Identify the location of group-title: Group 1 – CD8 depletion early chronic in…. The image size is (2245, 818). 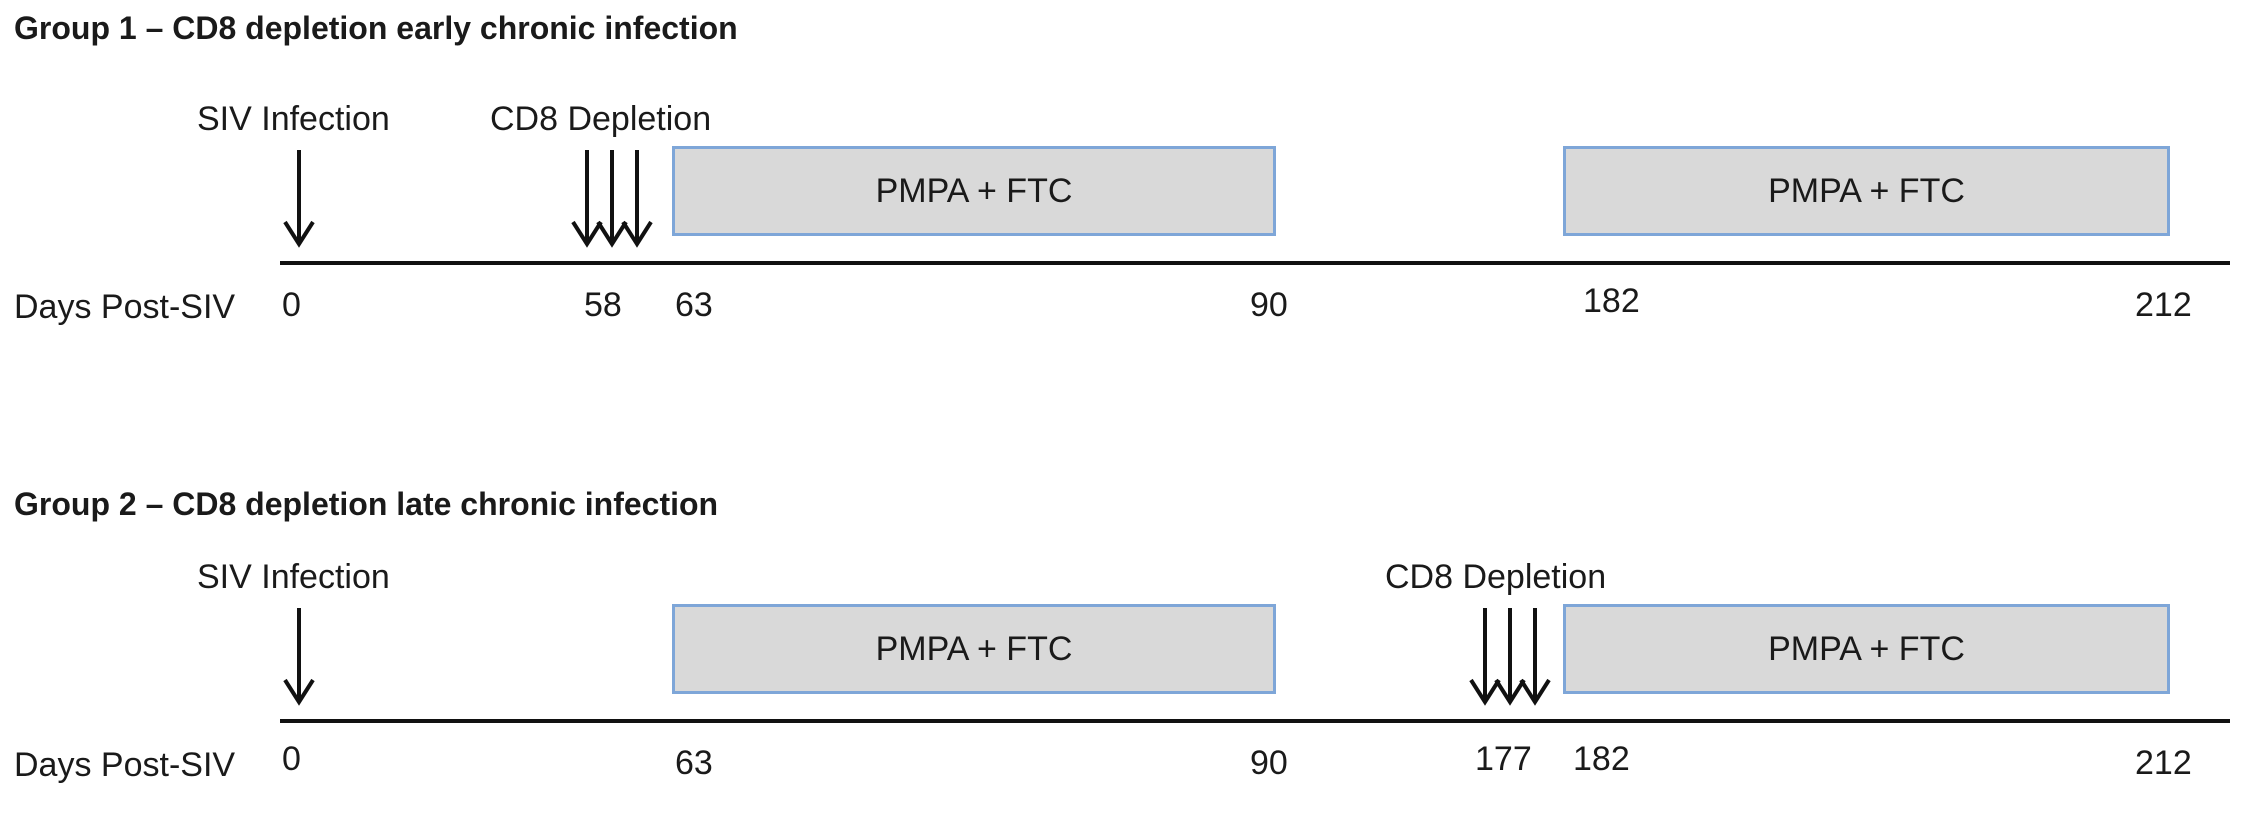
(376, 28).